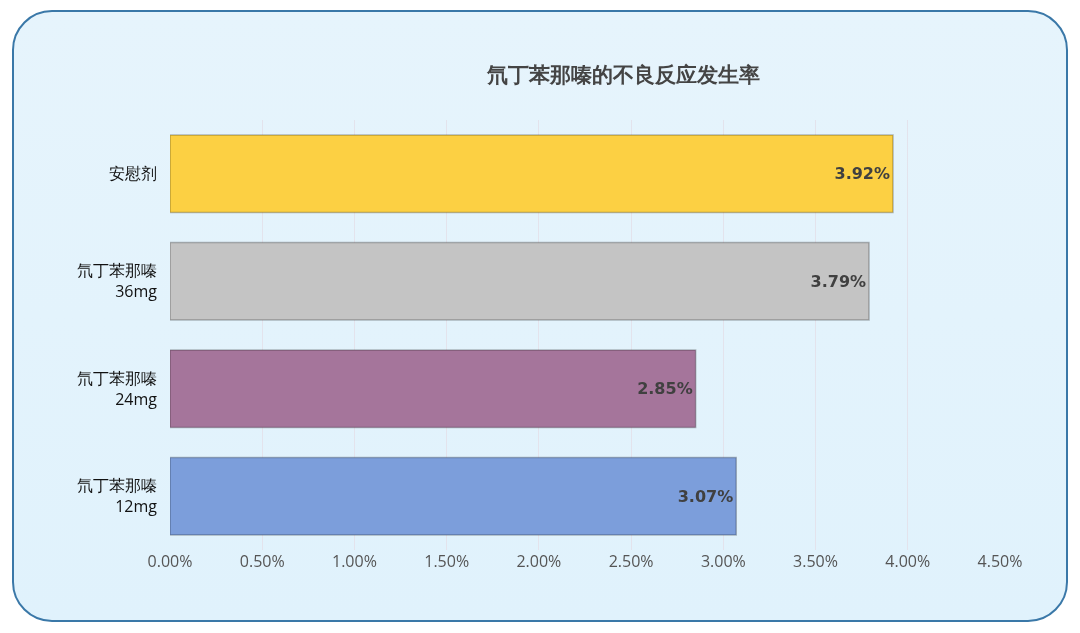 Image resolution: width=1080 pixels, height=633 pixels. Describe the element at coordinates (705, 496) in the screenshot. I see `data-label: 3.07%` at that location.